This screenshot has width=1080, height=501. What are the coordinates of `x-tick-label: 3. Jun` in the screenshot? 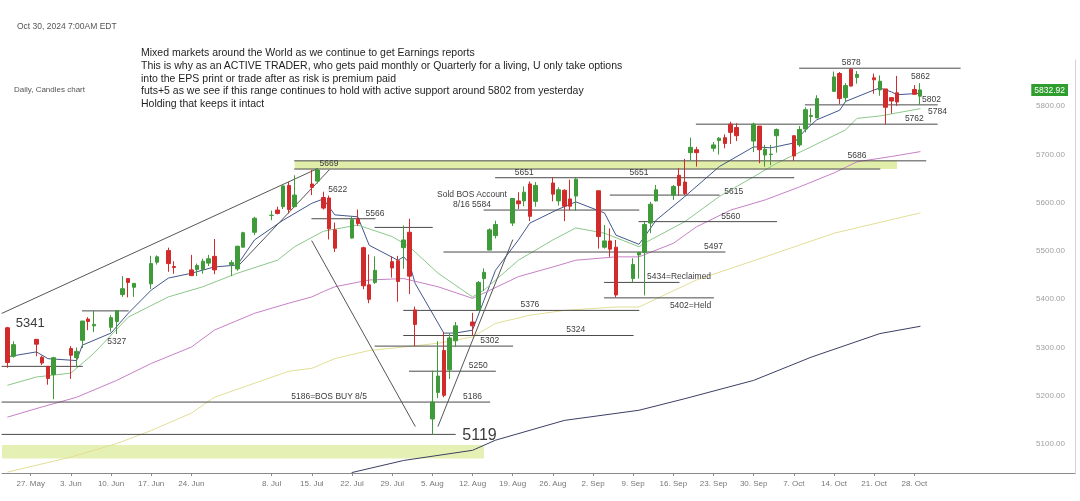 It's located at (70, 483).